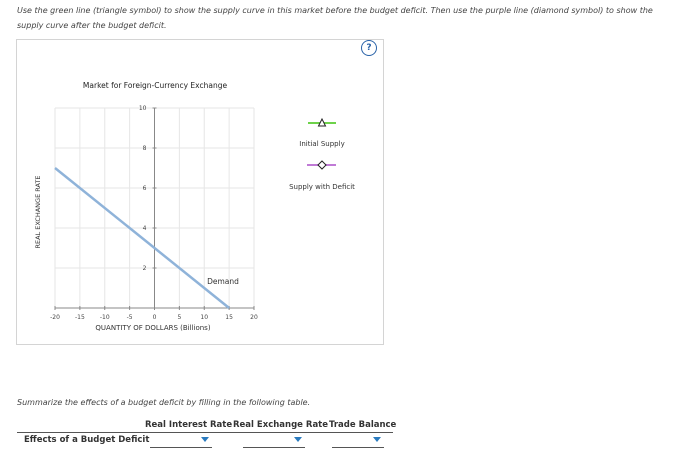  I want to click on y-tick-label: 6, so click(145, 188).